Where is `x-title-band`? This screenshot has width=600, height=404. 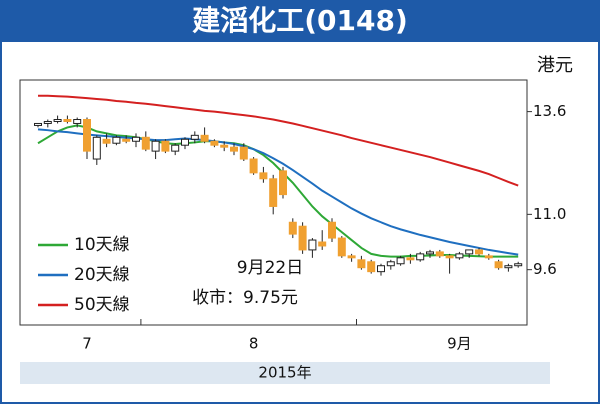 x-title-band is located at coordinates (285, 373).